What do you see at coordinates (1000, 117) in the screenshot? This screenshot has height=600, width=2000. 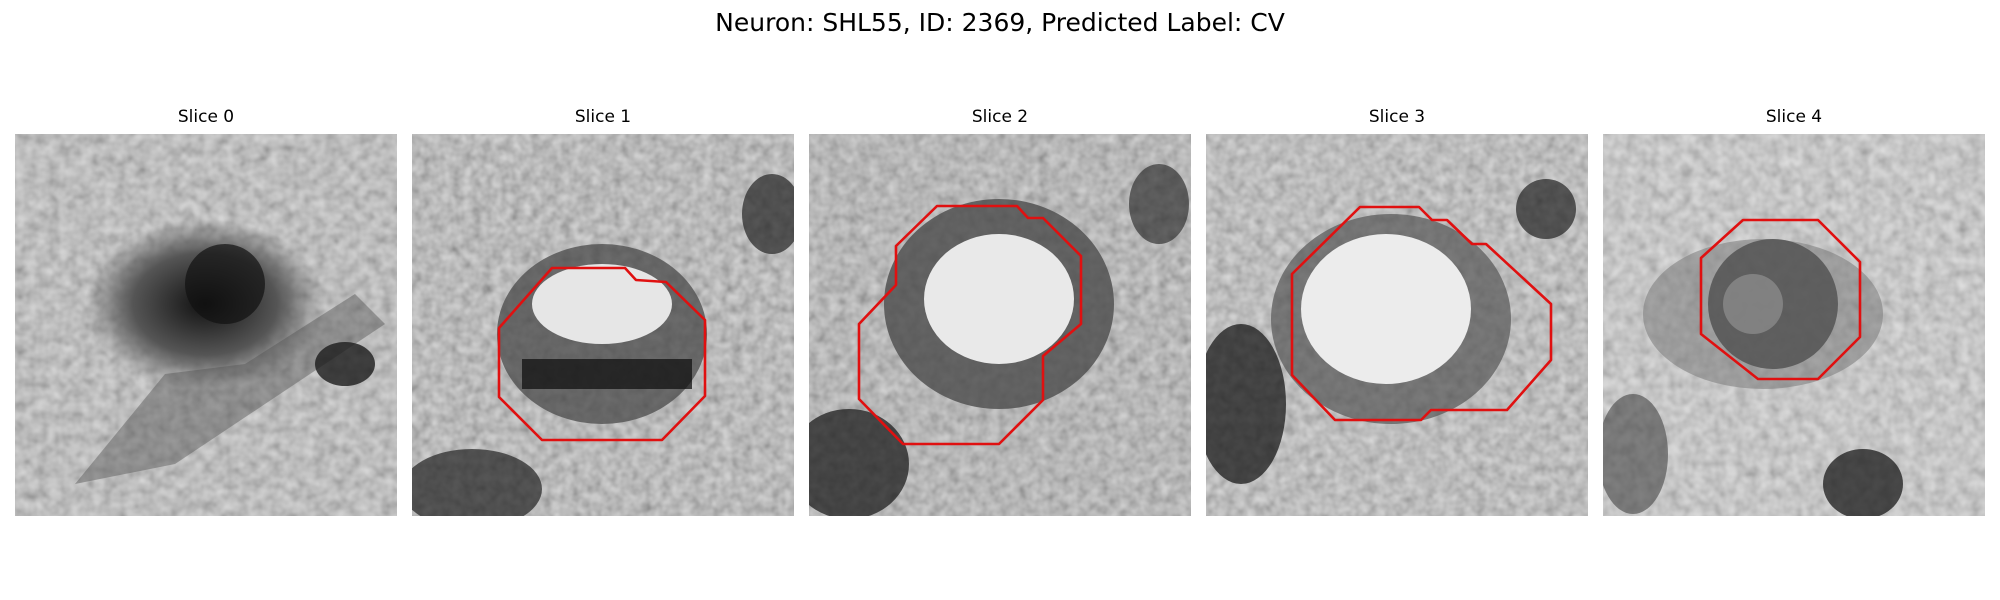 I see `slice-title: Slice 2` at bounding box center [1000, 117].